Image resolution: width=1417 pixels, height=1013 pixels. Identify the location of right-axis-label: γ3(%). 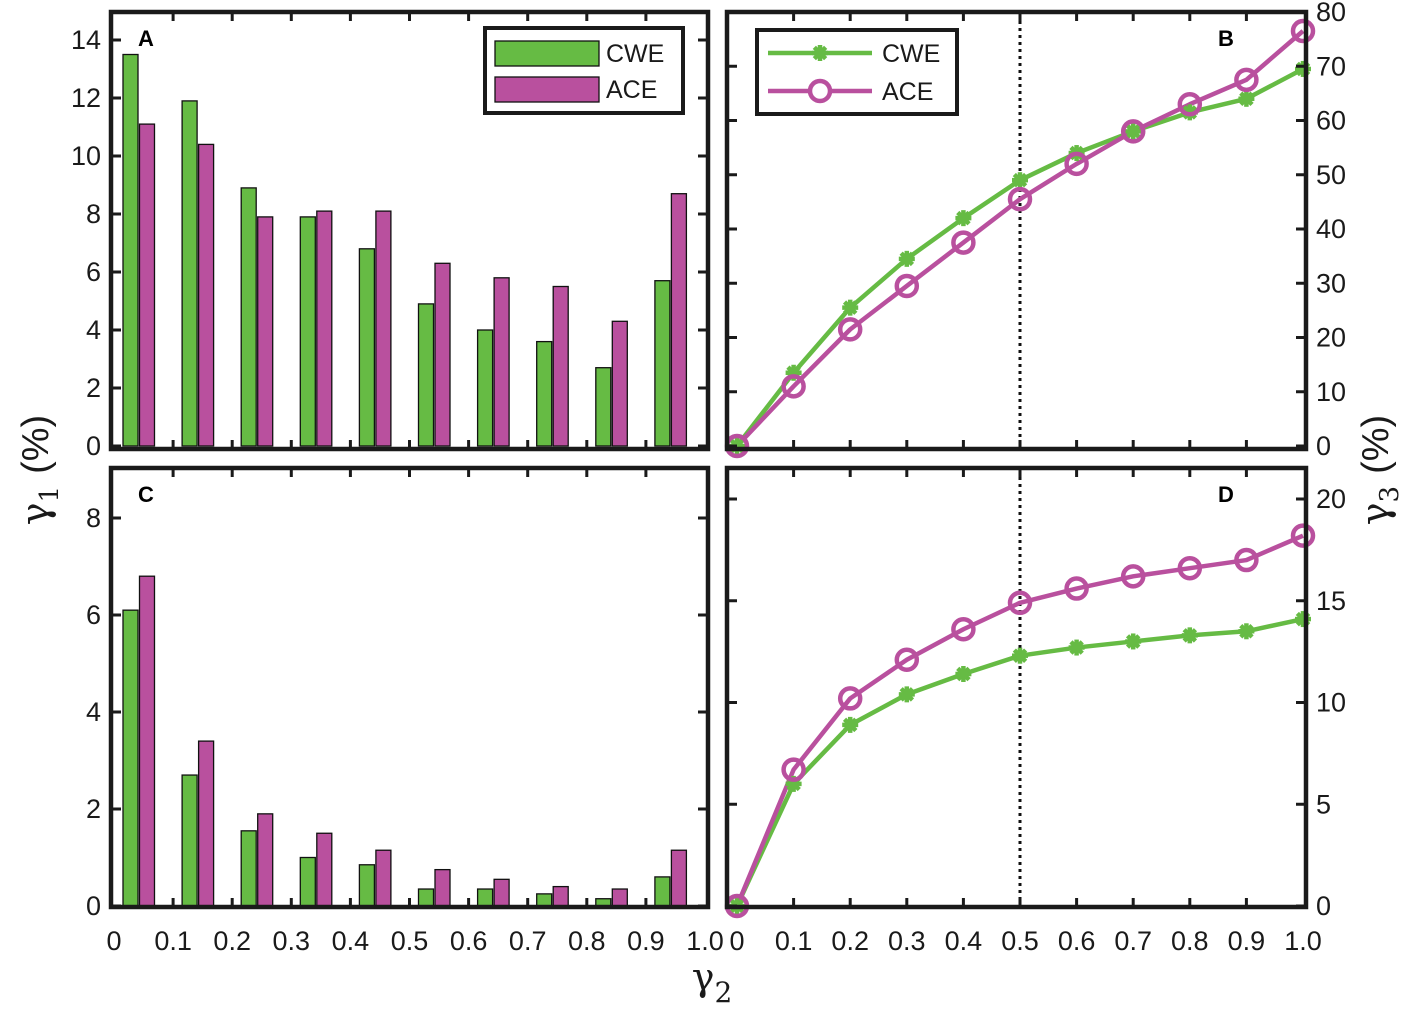
(1379, 470).